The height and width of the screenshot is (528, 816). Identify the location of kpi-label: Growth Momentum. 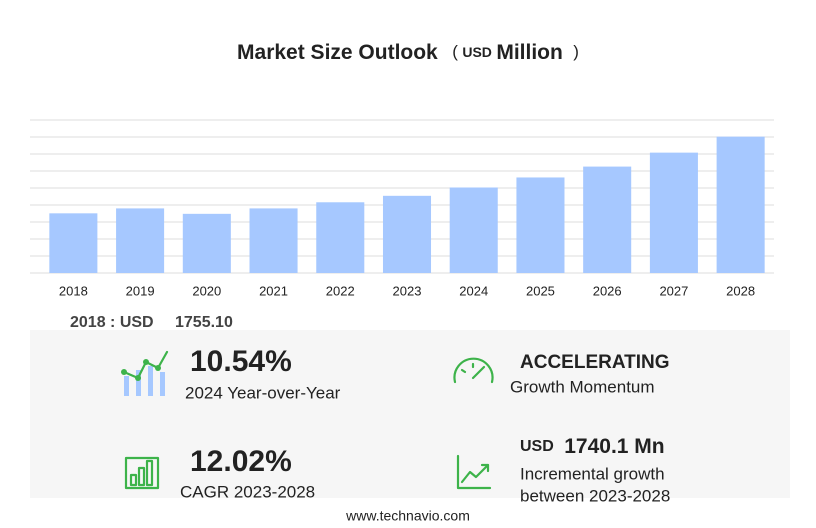
(582, 386).